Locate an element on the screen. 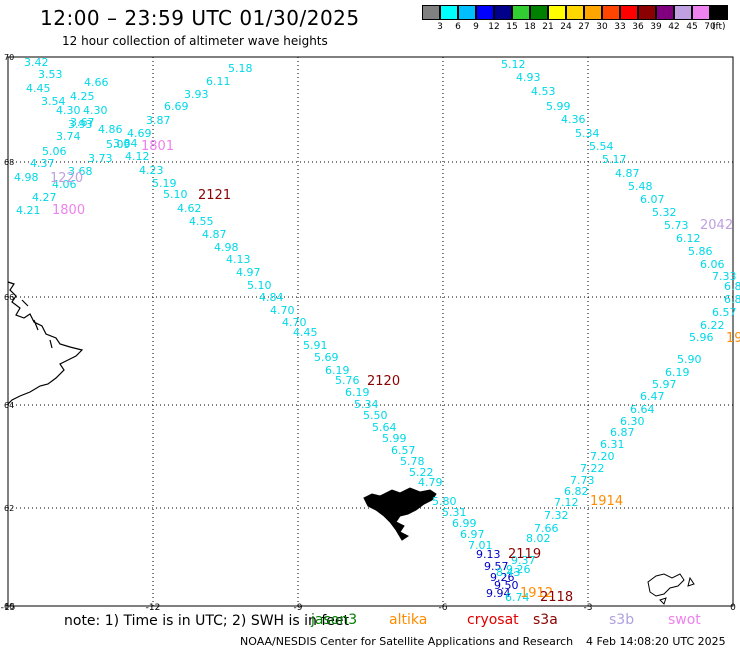  swh-value-track-b: 6.06 is located at coordinates (712, 264).